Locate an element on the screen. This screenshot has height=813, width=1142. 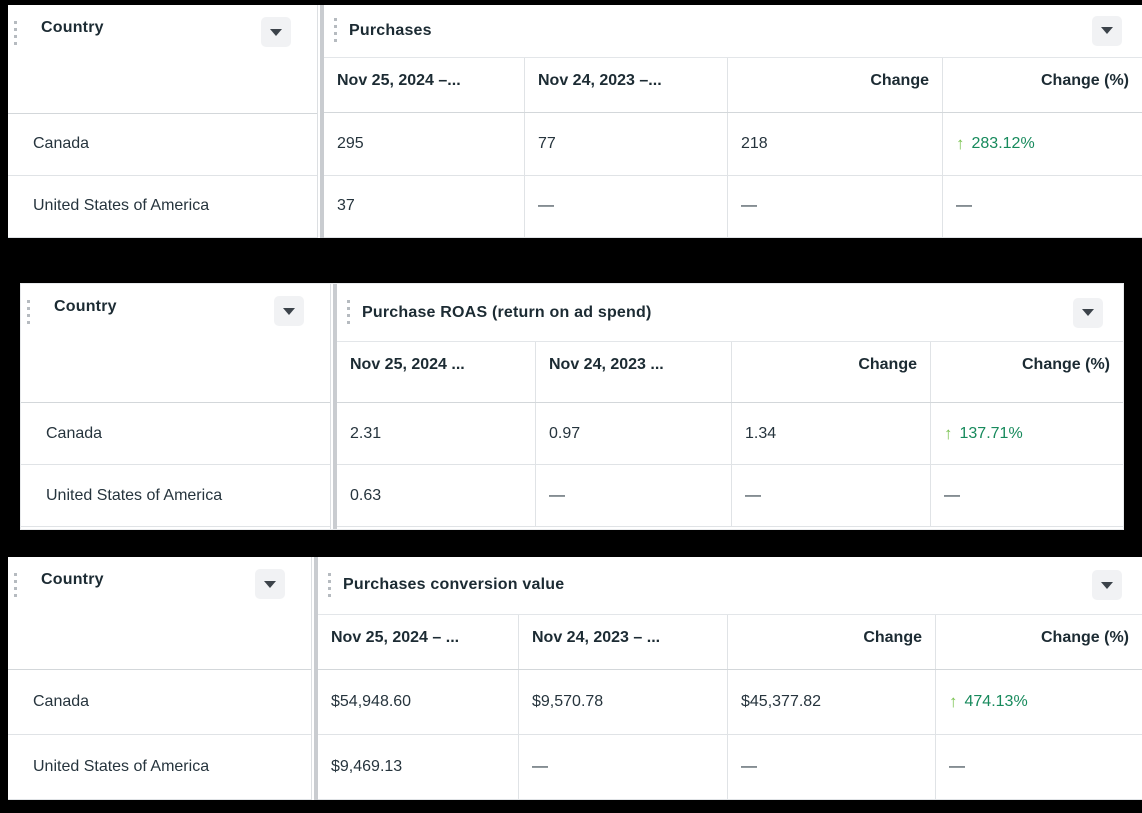
previous-value-cell: 77 is located at coordinates (625, 144).